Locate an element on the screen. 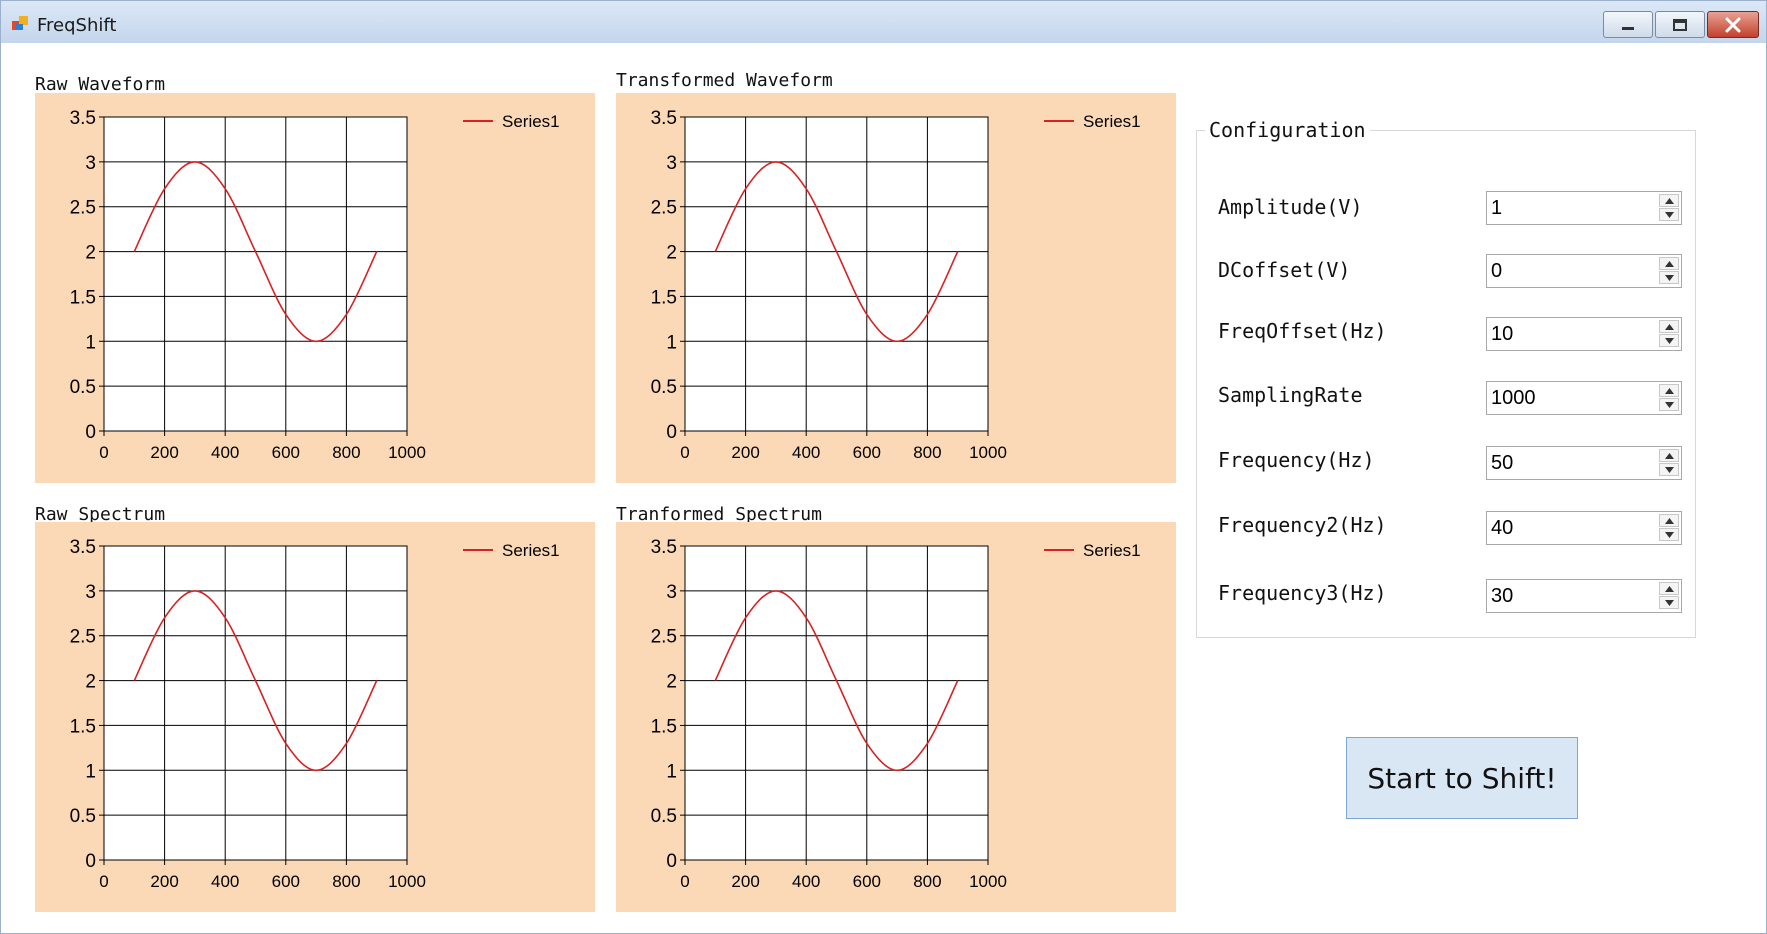 This screenshot has width=1767, height=934. frequency2-spinner is located at coordinates (1584, 528).